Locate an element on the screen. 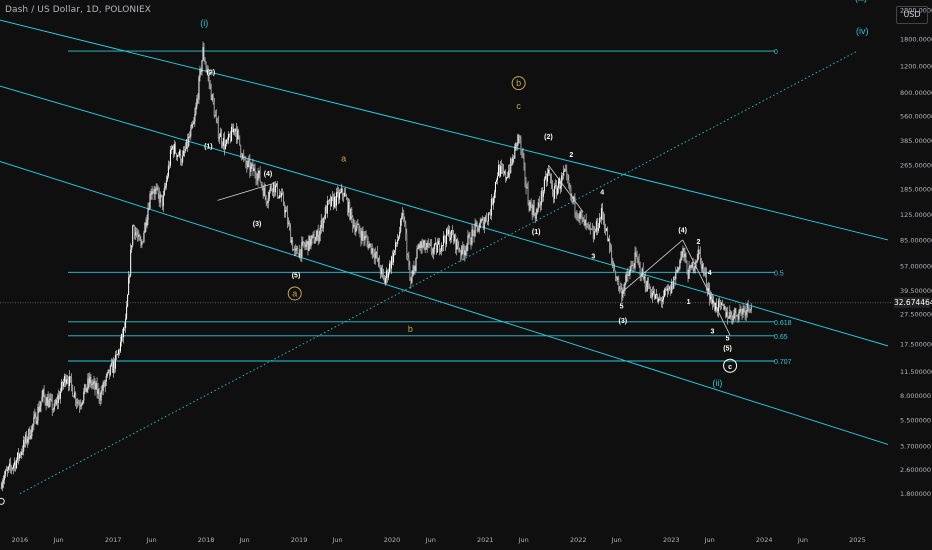  wave-label: c is located at coordinates (730, 367).